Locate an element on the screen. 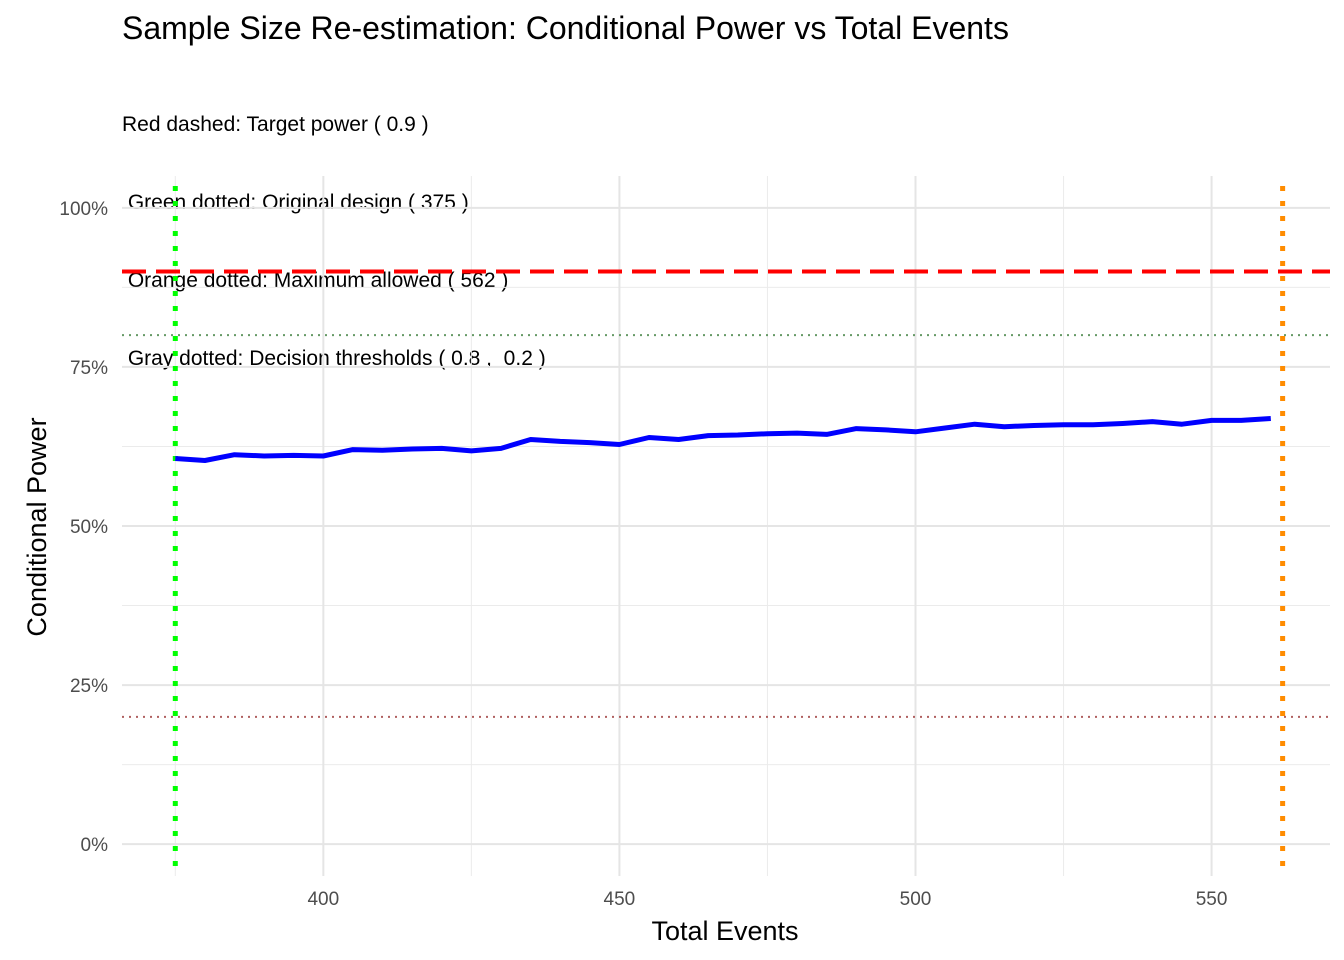 The width and height of the screenshot is (1344, 960). y-tick-label: 75% is located at coordinates (89, 368).